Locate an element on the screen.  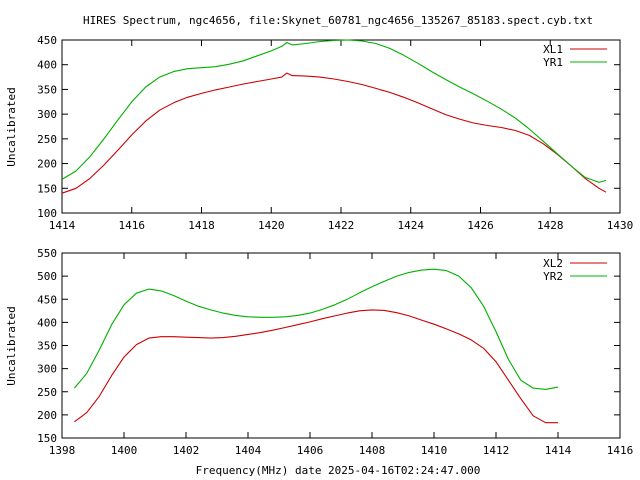
x-tick-label: 1400 is located at coordinates (124, 450).